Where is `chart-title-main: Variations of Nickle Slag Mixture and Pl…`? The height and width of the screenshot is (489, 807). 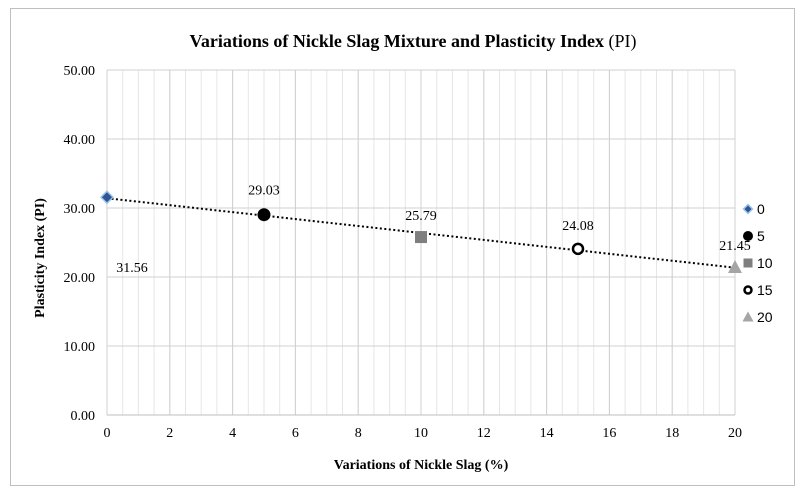
chart-title-main: Variations of Nickle Slag Mixture and Pl… is located at coordinates (398, 41).